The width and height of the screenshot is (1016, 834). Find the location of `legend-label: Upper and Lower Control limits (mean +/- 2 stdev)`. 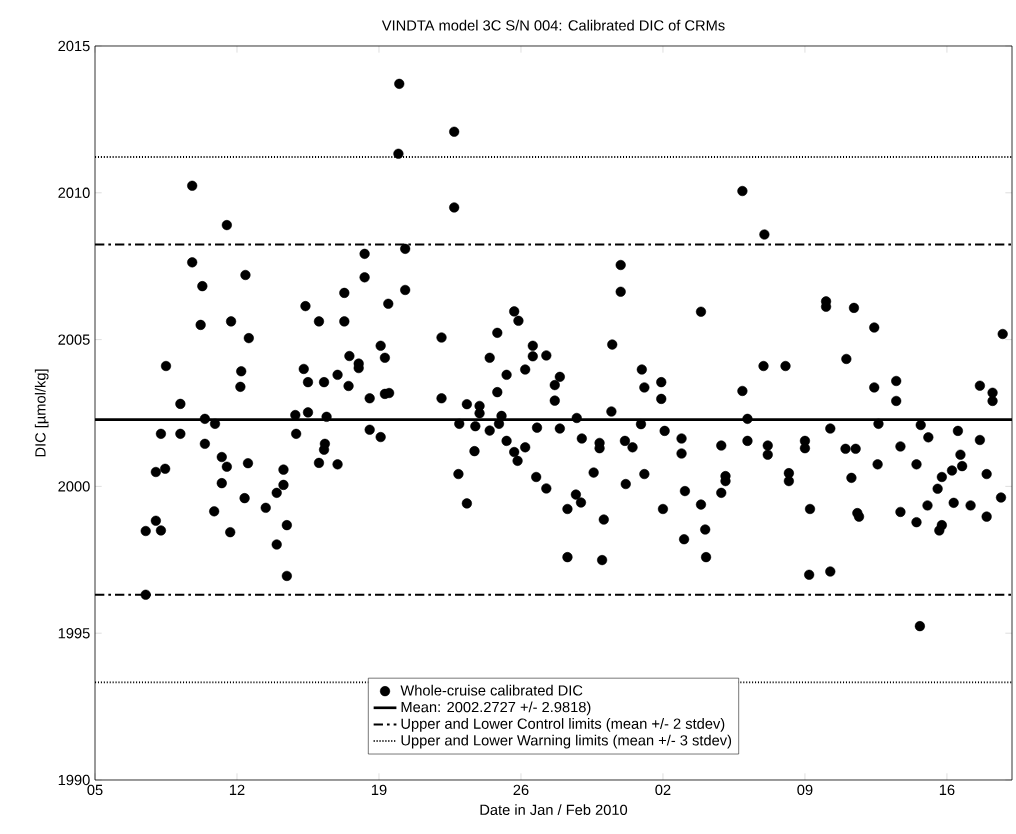

legend-label: Upper and Lower Control limits (mean +/- 2 stdev) is located at coordinates (563, 725).